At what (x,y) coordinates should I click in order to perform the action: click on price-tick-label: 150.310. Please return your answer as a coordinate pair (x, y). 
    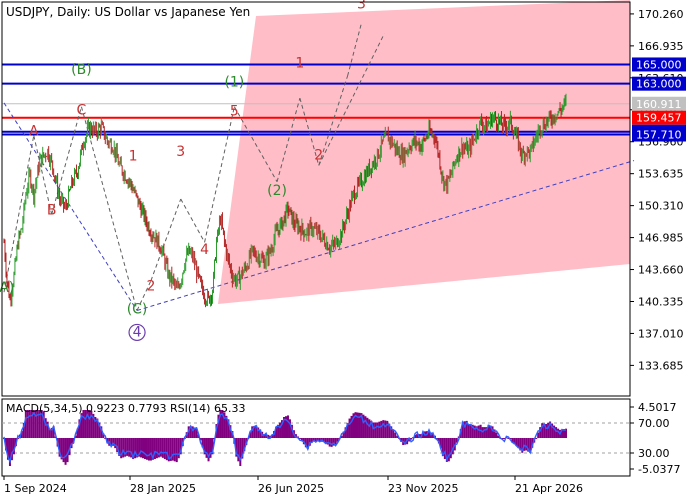
    Looking at the image, I should click on (661, 206).